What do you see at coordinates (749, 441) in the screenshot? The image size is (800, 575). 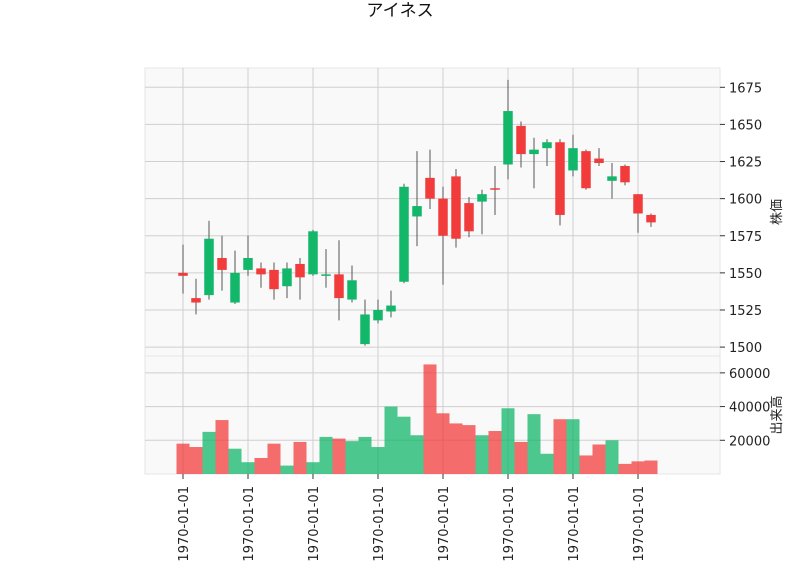 I see `volume-tick-label: 20000` at bounding box center [749, 441].